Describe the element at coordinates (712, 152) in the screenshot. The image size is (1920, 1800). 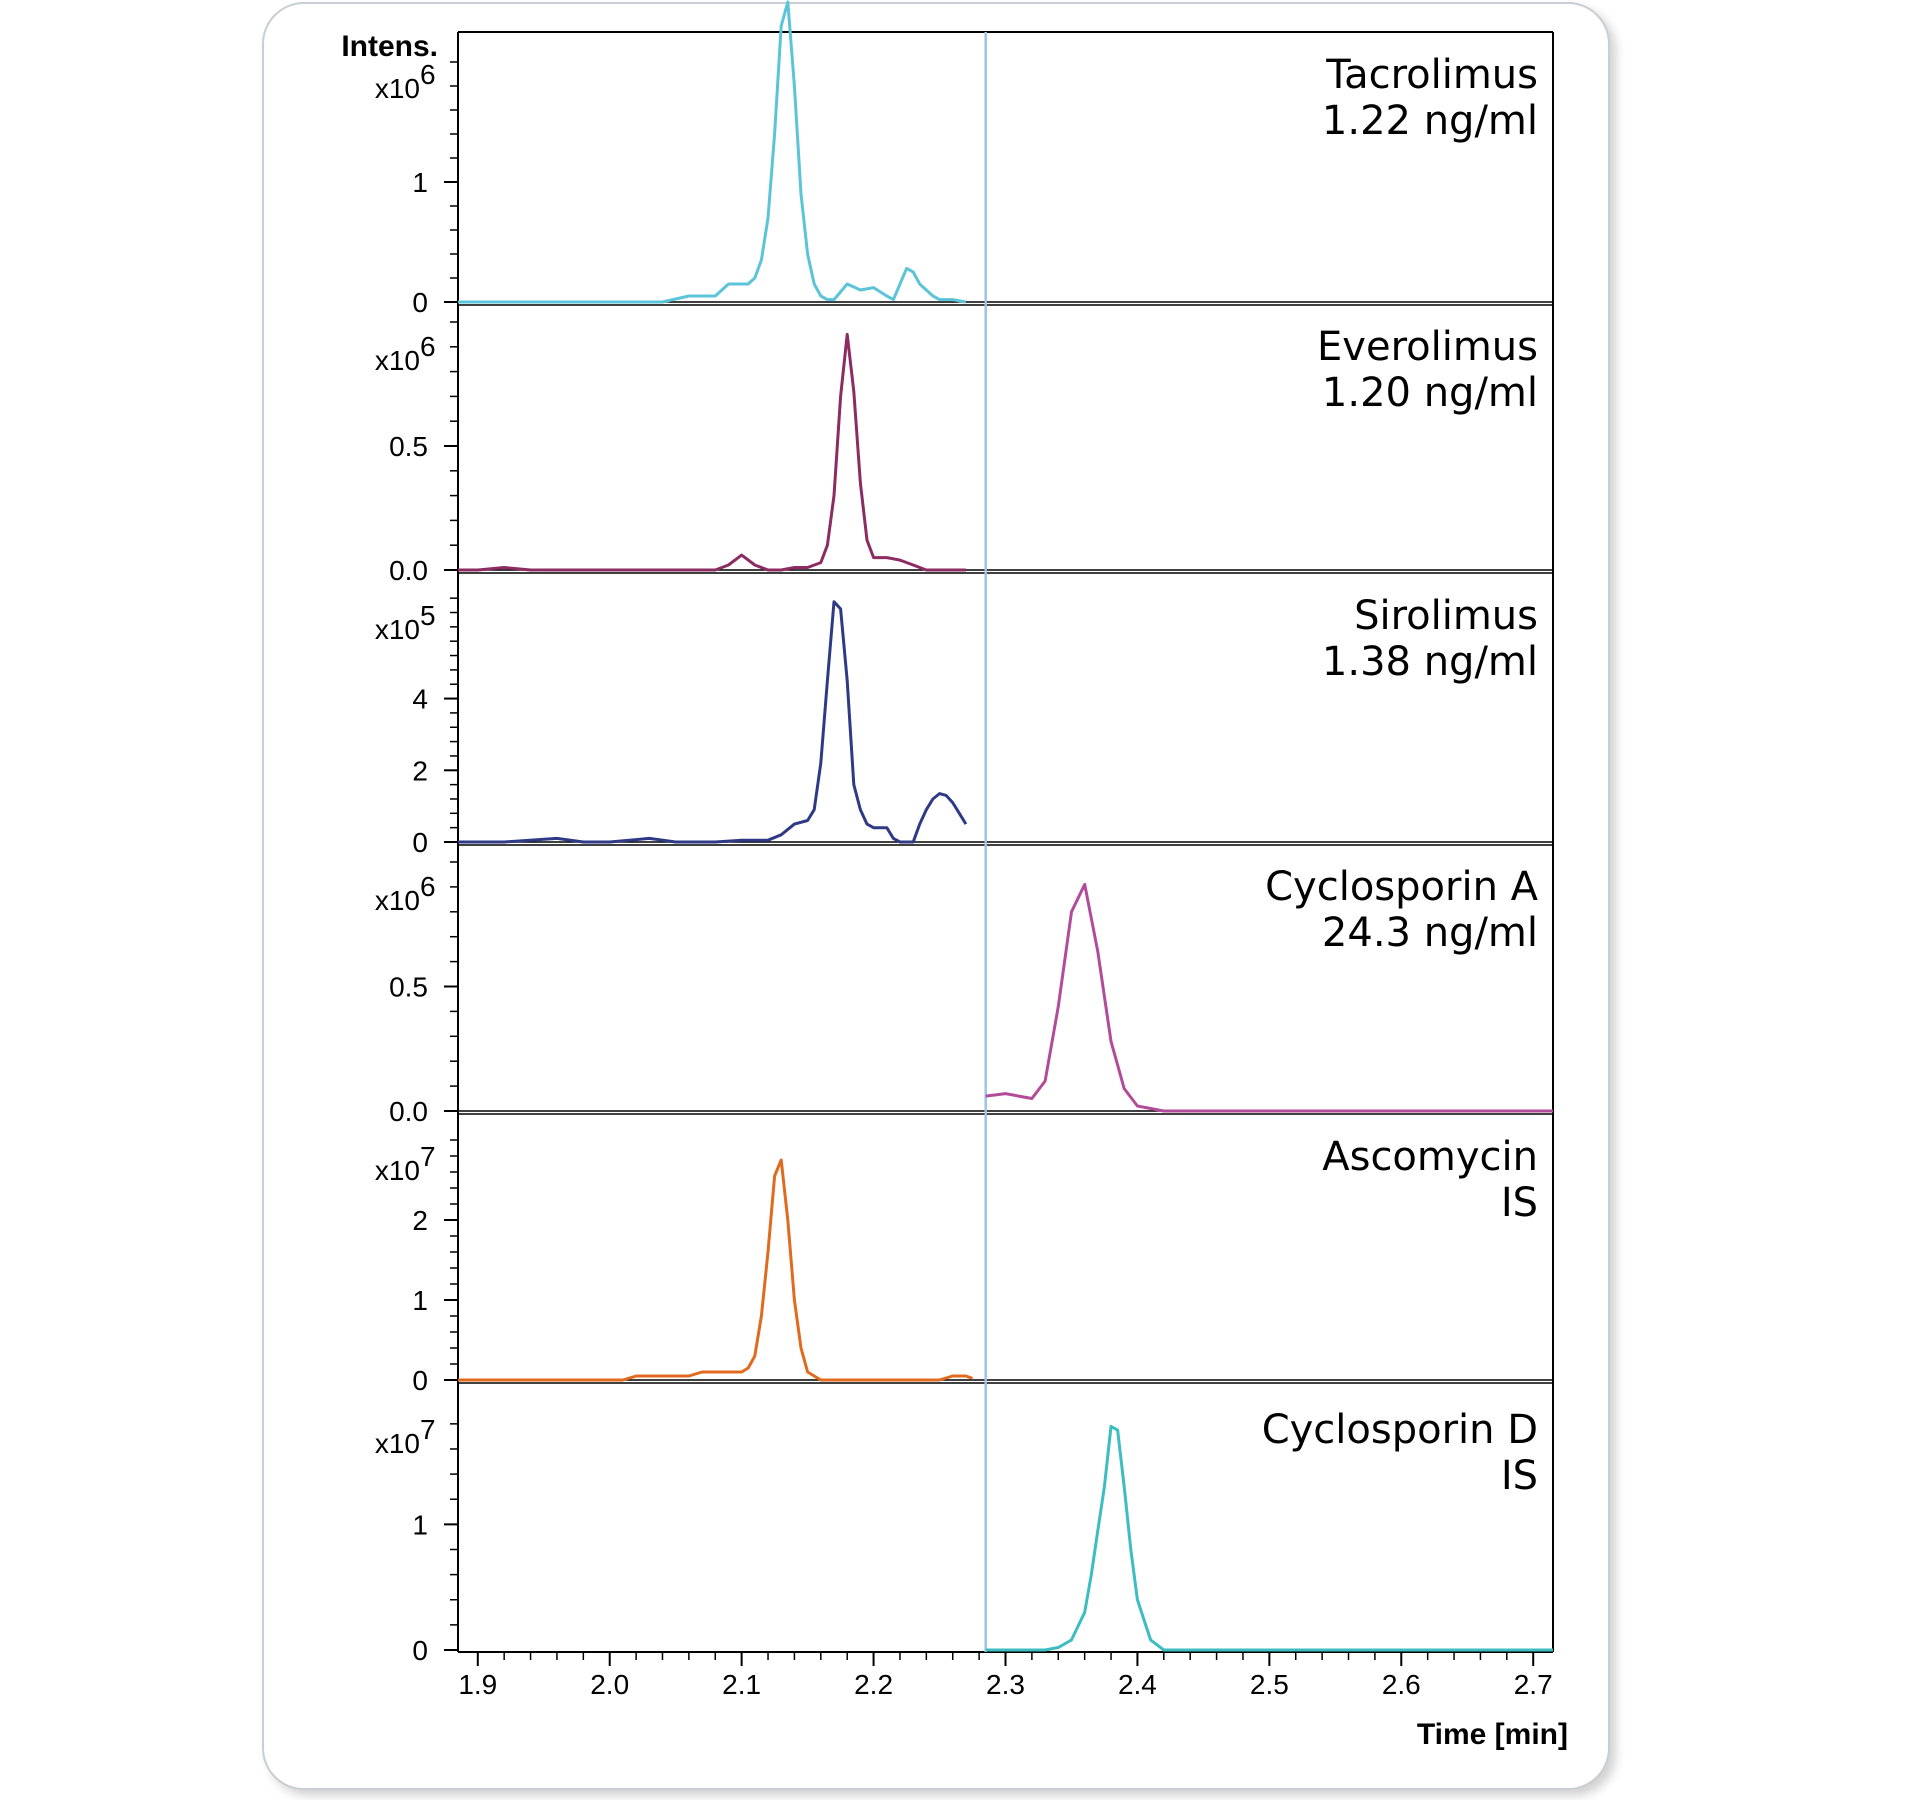
I see `series-line-tacrolimus` at that location.